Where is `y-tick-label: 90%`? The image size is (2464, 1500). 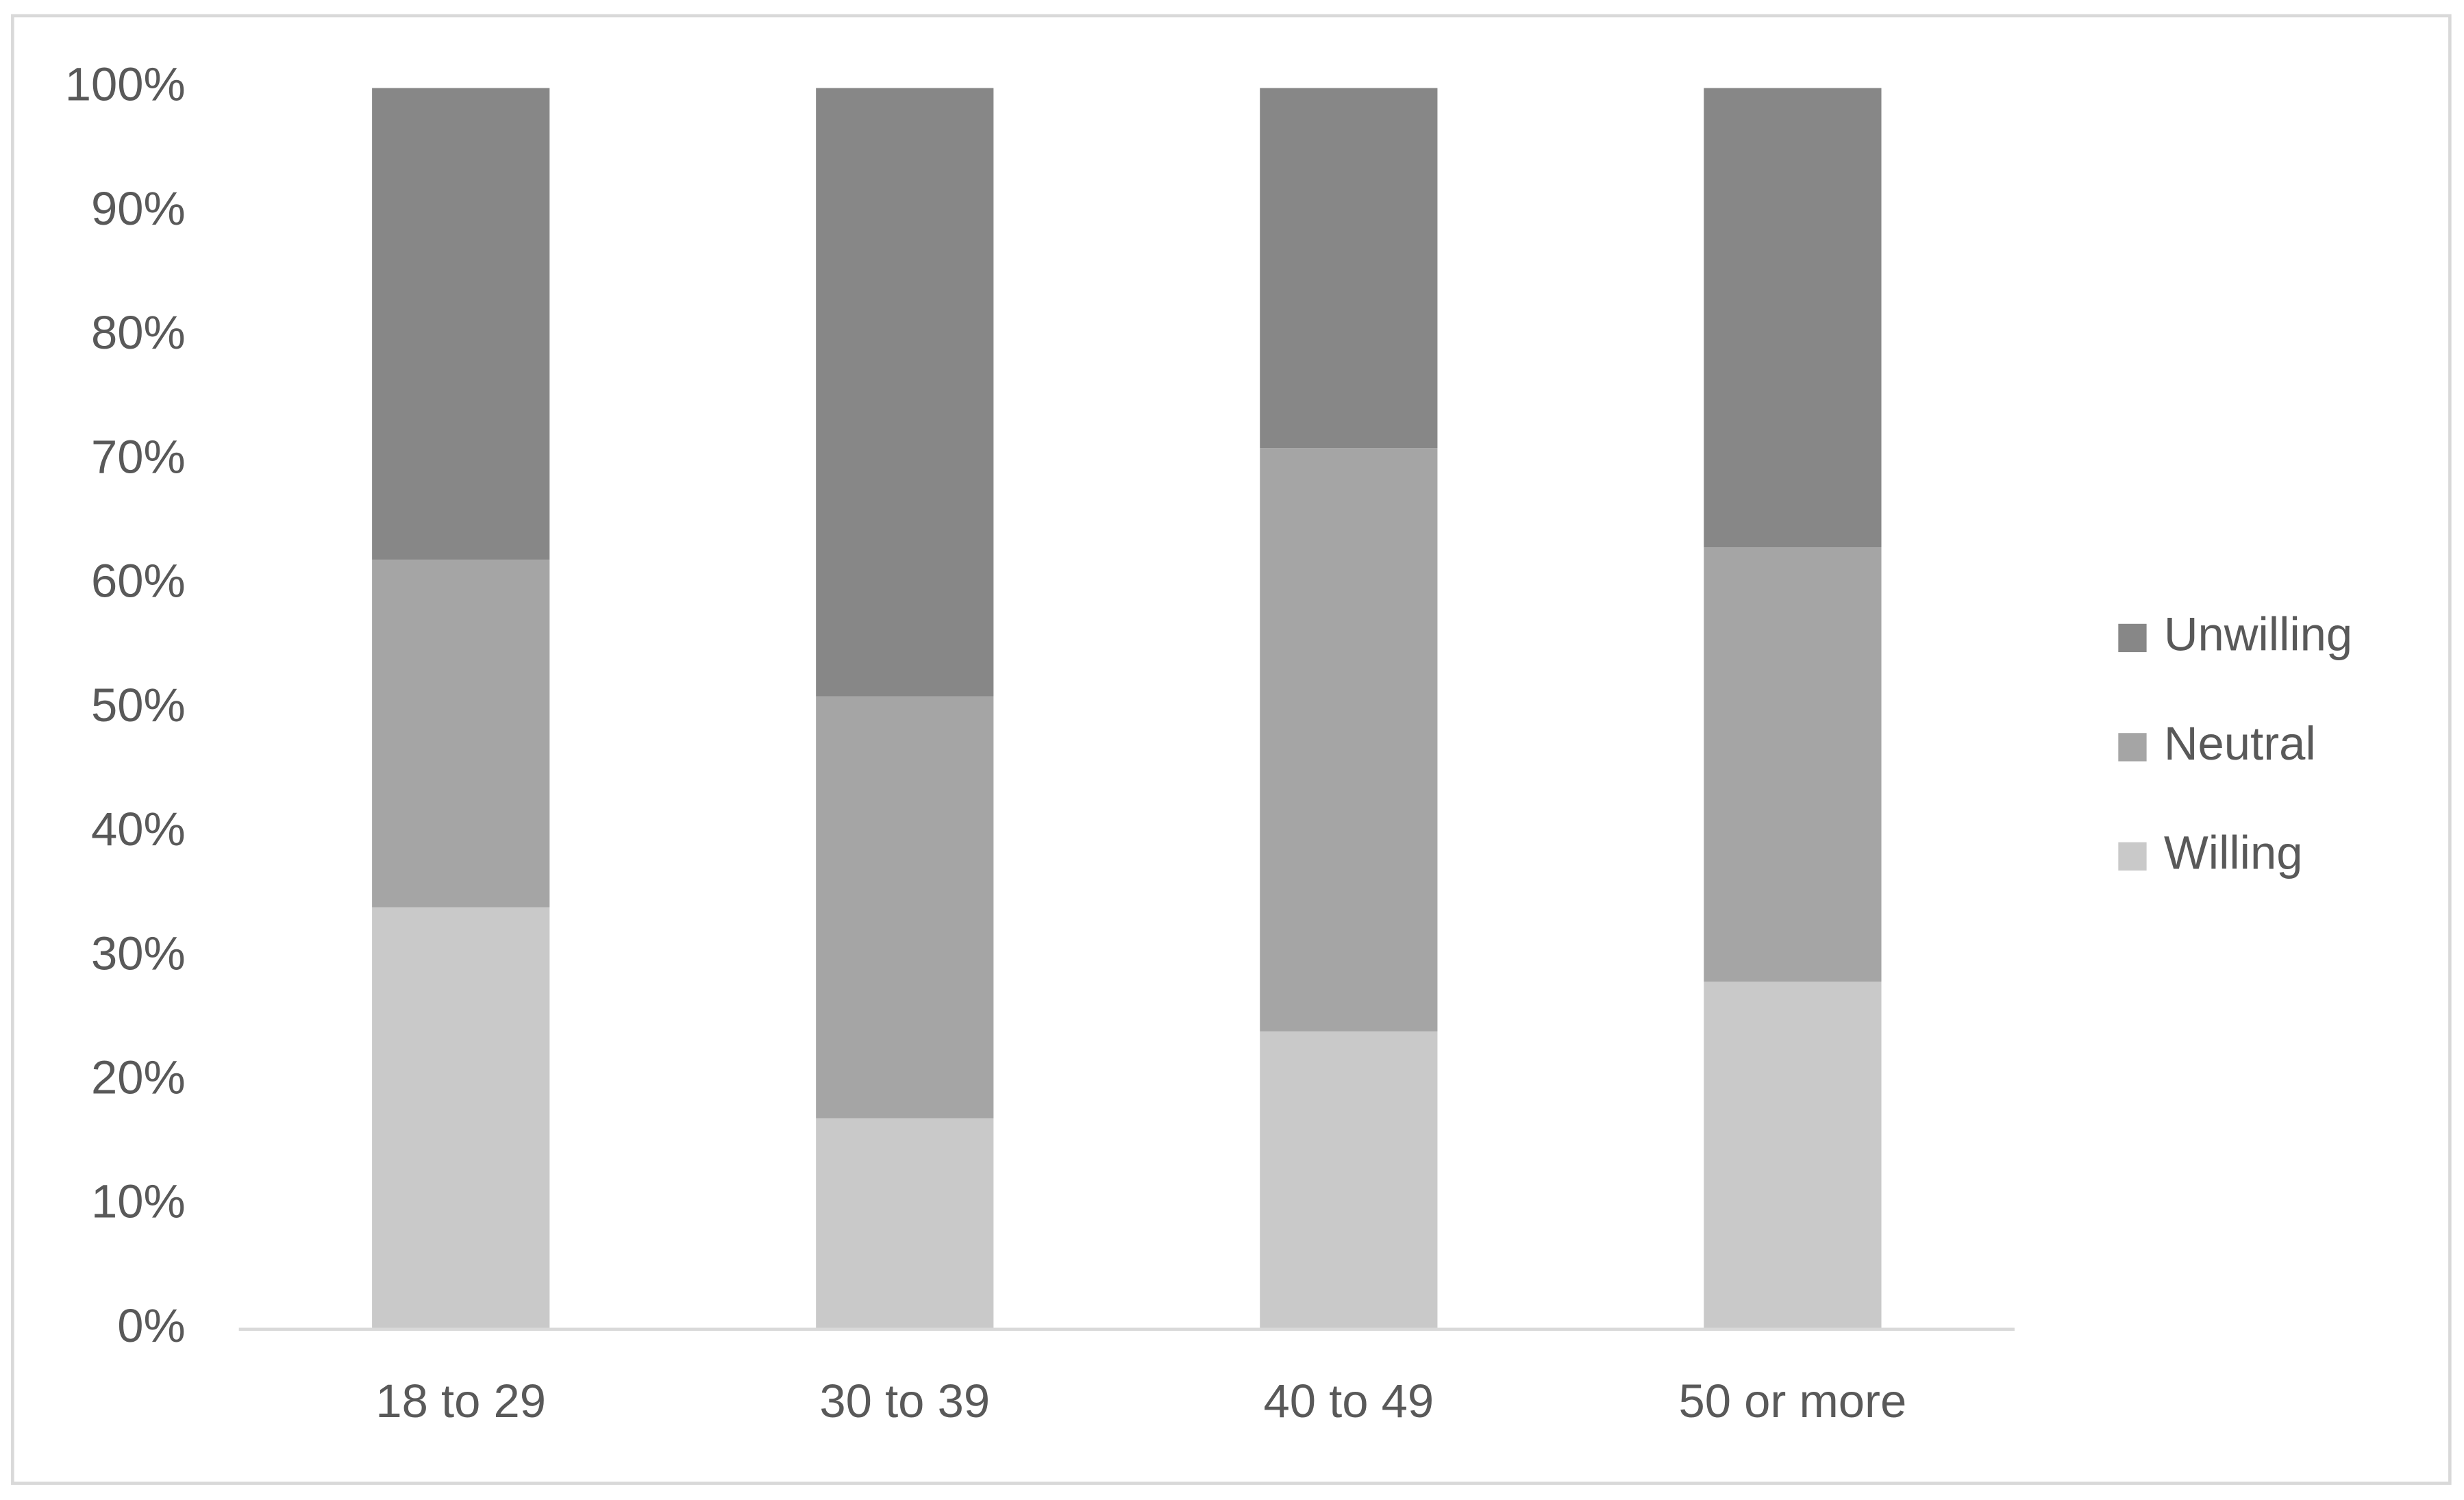 y-tick-label: 90% is located at coordinates (138, 208).